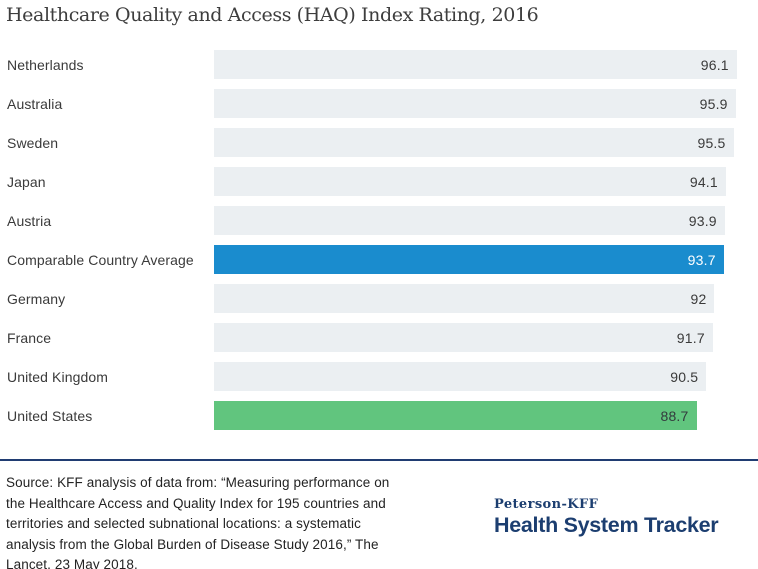 The image size is (758, 569). I want to click on bar-track: 93.9, so click(486, 220).